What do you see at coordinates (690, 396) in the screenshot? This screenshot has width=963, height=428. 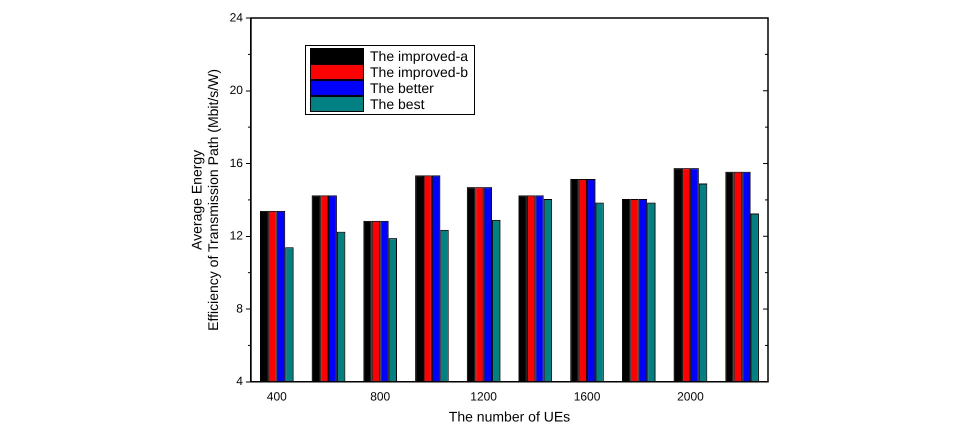 I see `x-tick-label: 2000` at bounding box center [690, 396].